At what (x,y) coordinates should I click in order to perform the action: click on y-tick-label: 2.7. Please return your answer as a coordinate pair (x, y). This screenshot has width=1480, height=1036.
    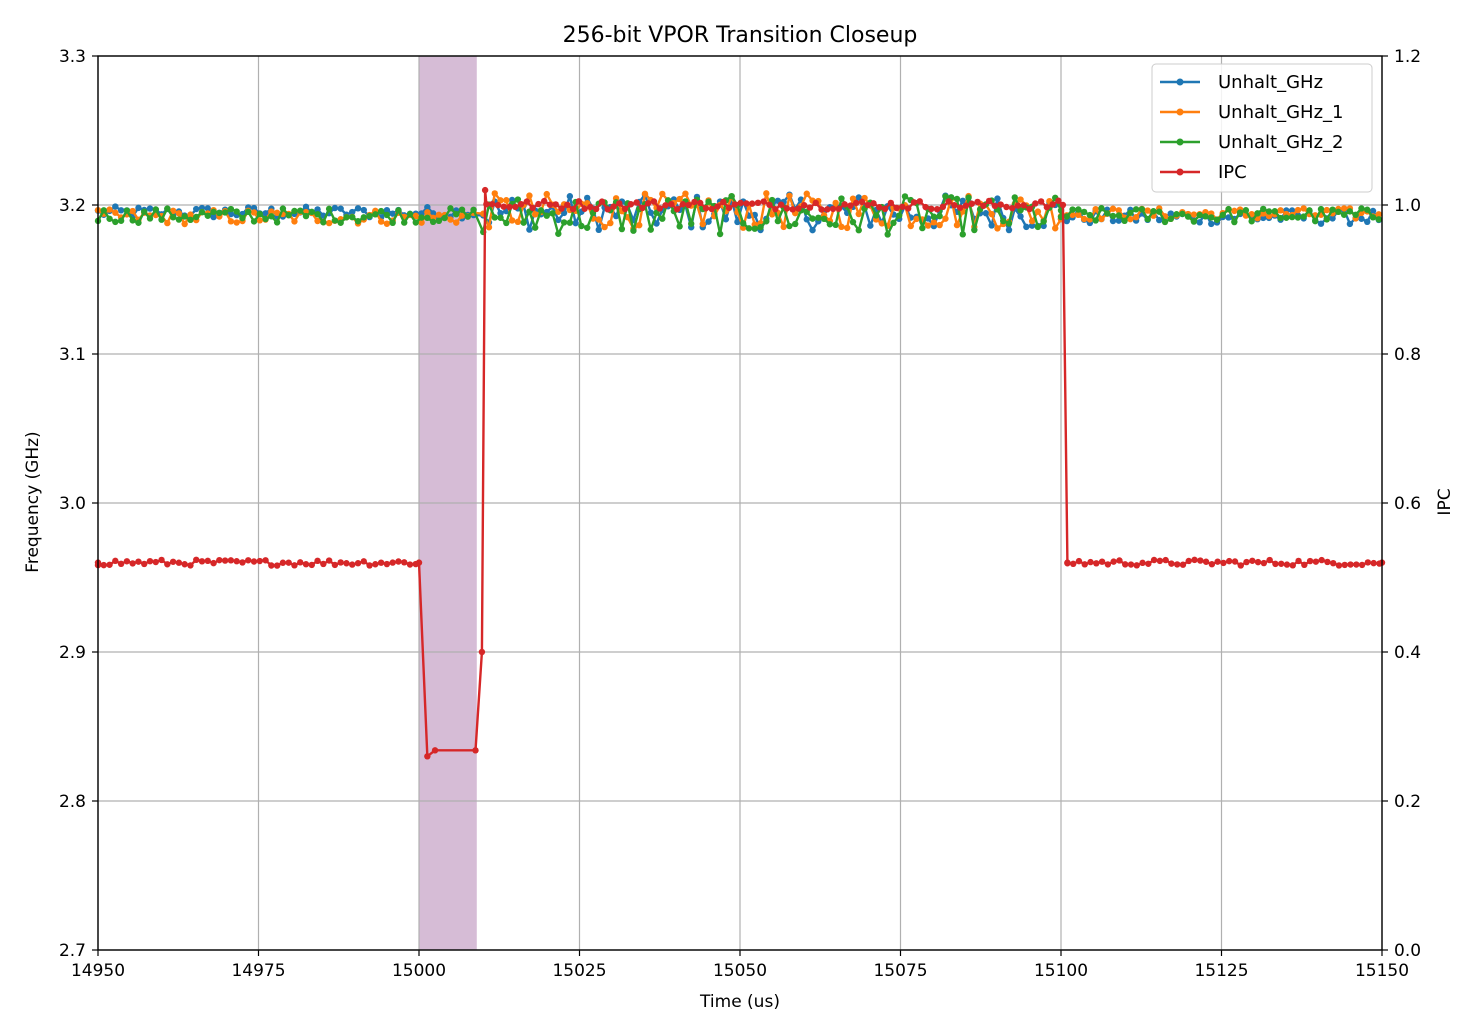
    Looking at the image, I should click on (72, 951).